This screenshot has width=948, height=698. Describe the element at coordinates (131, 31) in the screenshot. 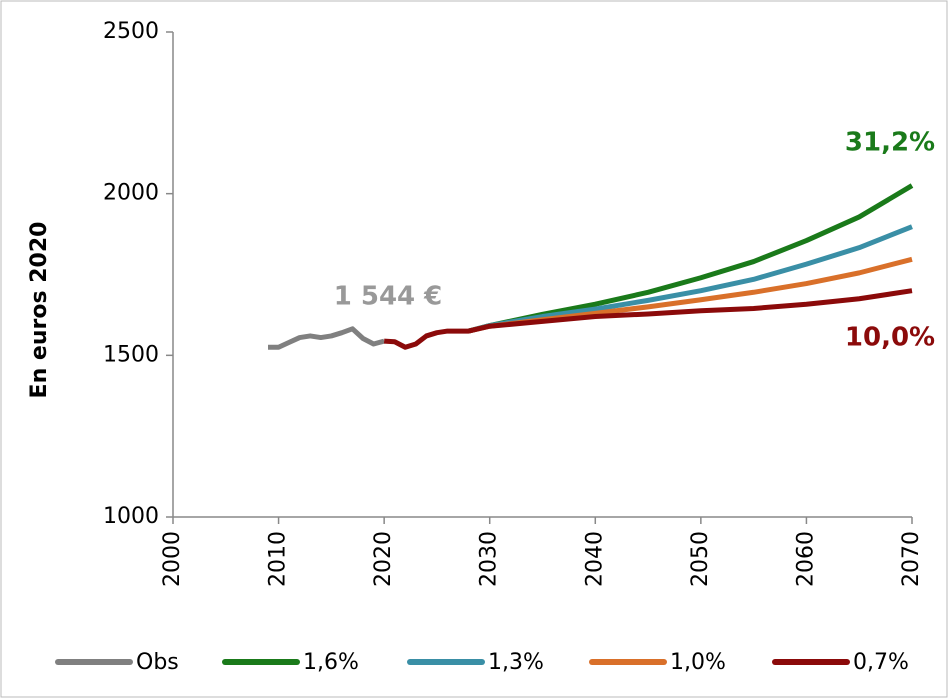

I see `y-tick-label: 2500` at that location.